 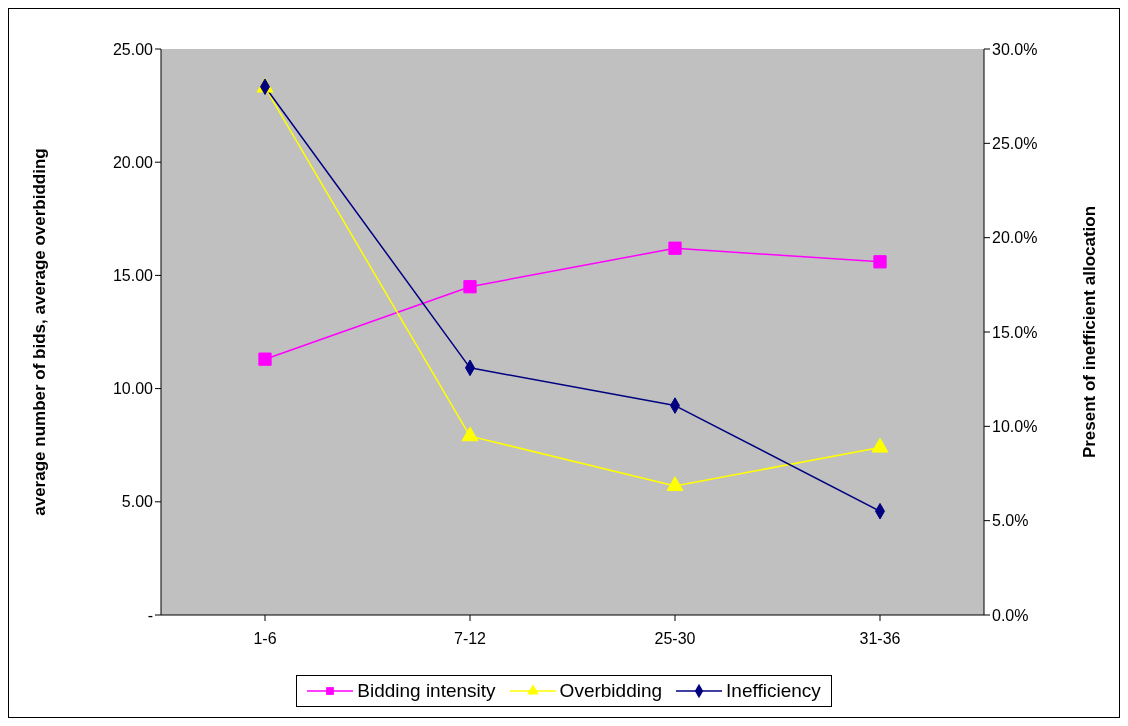 I want to click on y2-axis-title: Present of inefficient allocation, so click(x=1090, y=332).